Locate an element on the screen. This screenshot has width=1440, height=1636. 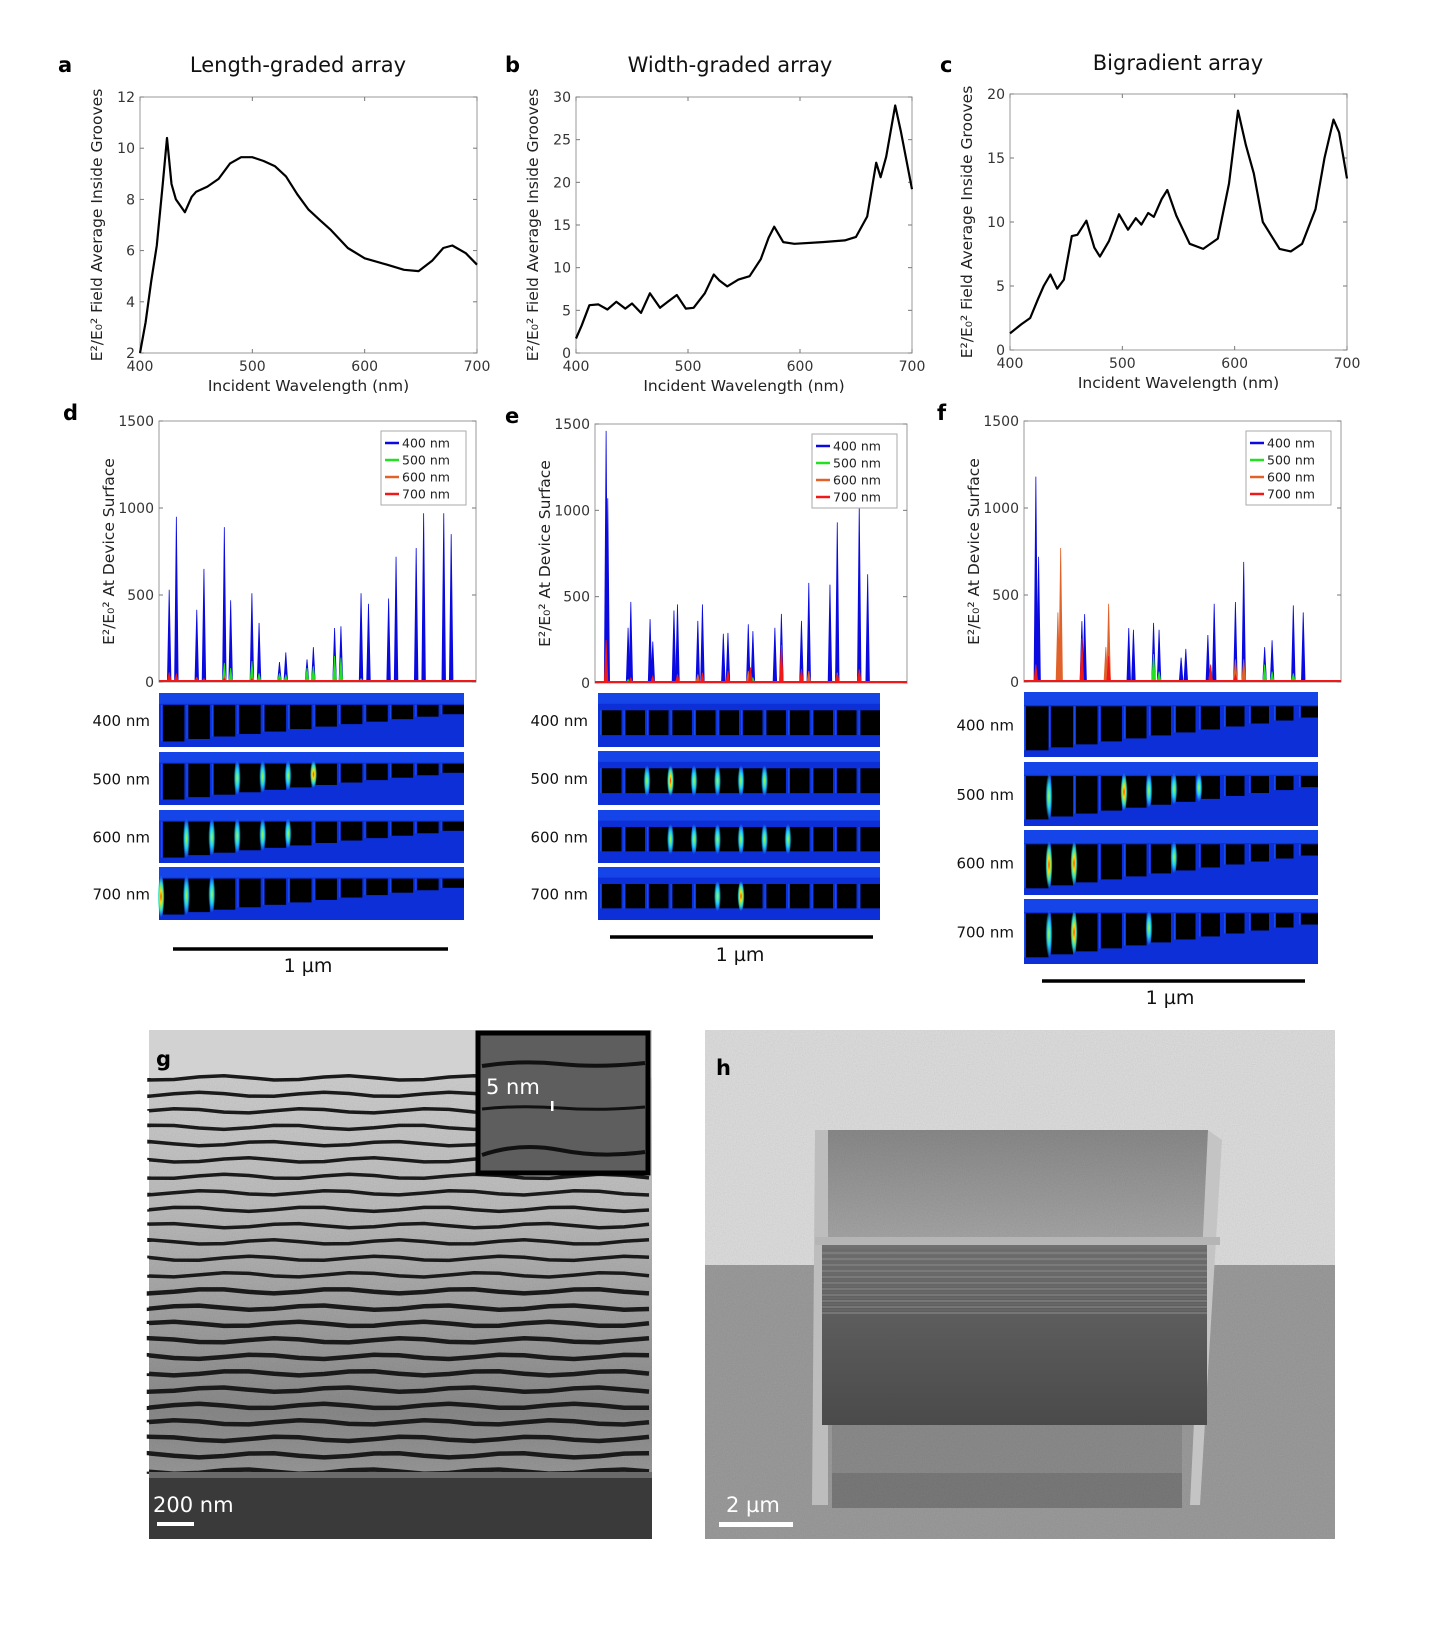
scale-label-e: 1 µm is located at coordinates (740, 955).